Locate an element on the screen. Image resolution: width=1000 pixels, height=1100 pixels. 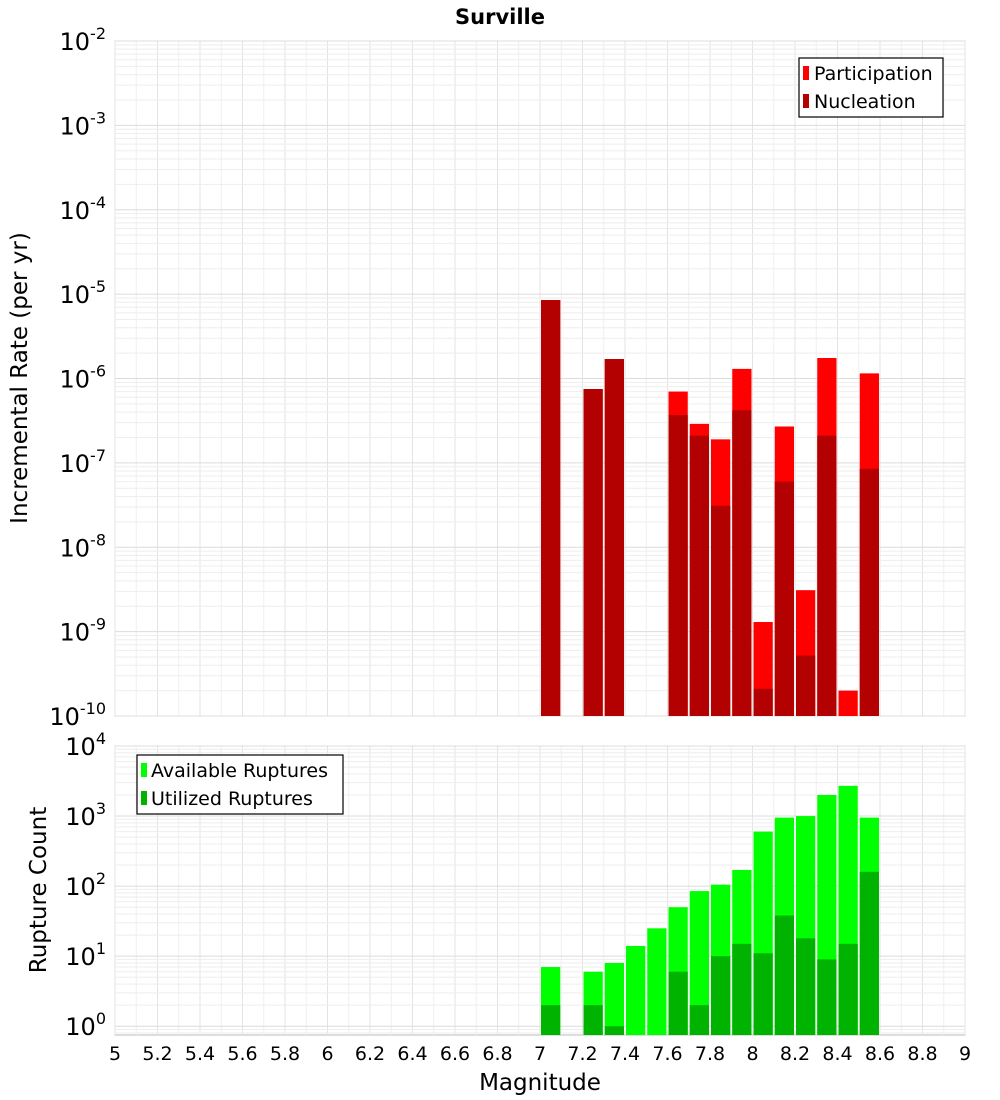
chart-title: Surville is located at coordinates (500, 17).